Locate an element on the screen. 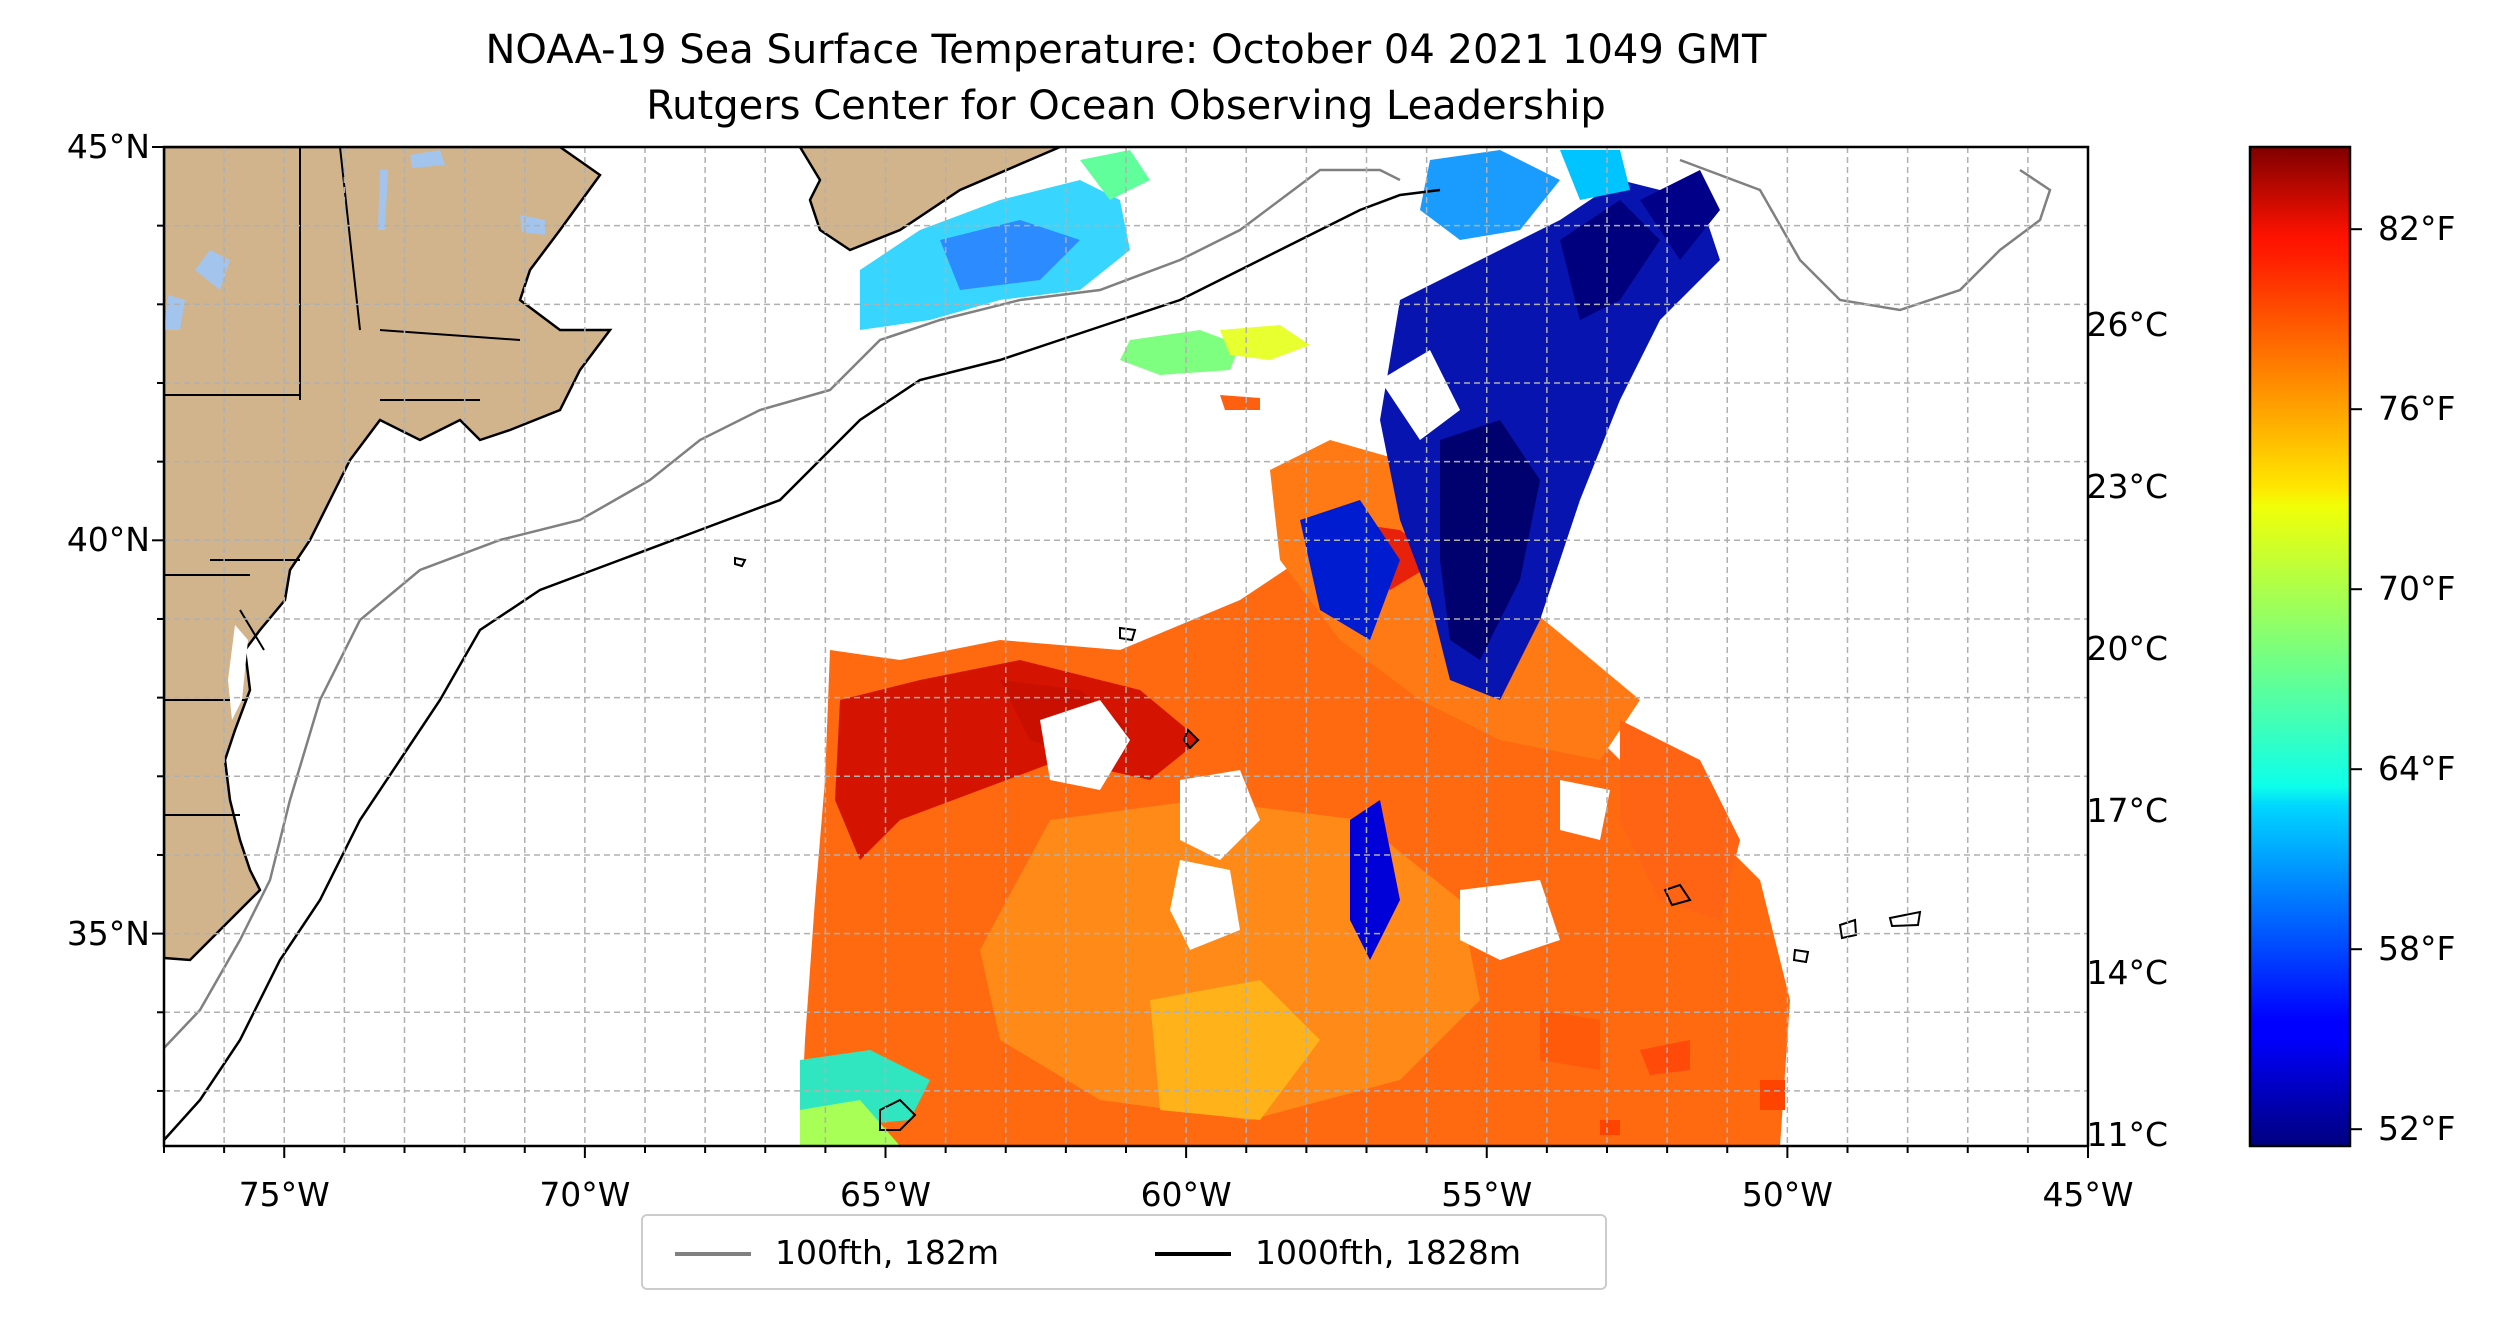  colorbar-label-c: 14°C is located at coordinates (2127, 973).